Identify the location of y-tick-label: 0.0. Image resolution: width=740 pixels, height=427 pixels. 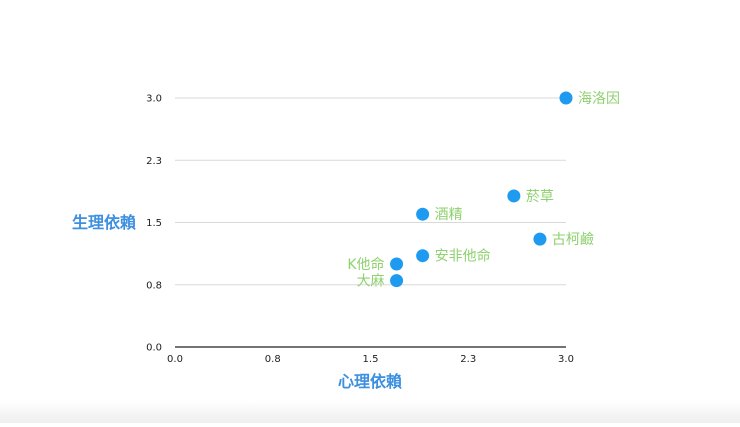
(154, 348).